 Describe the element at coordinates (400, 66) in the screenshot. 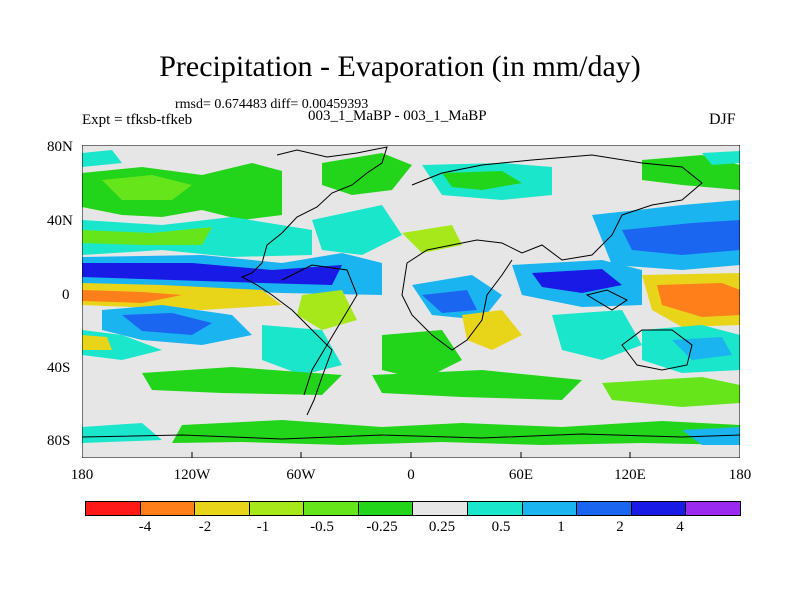

I see `plot-title: Precipitation - Evaporation (in mm/day)` at that location.